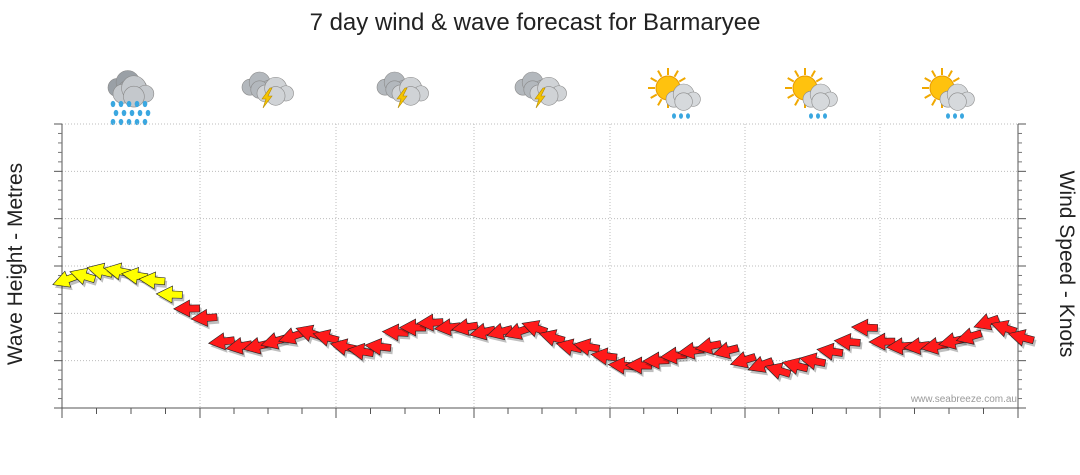 The width and height of the screenshot is (1080, 475). Describe the element at coordinates (1066, 264) in the screenshot. I see `right-axis-title: Wind Speed - Knots` at that location.